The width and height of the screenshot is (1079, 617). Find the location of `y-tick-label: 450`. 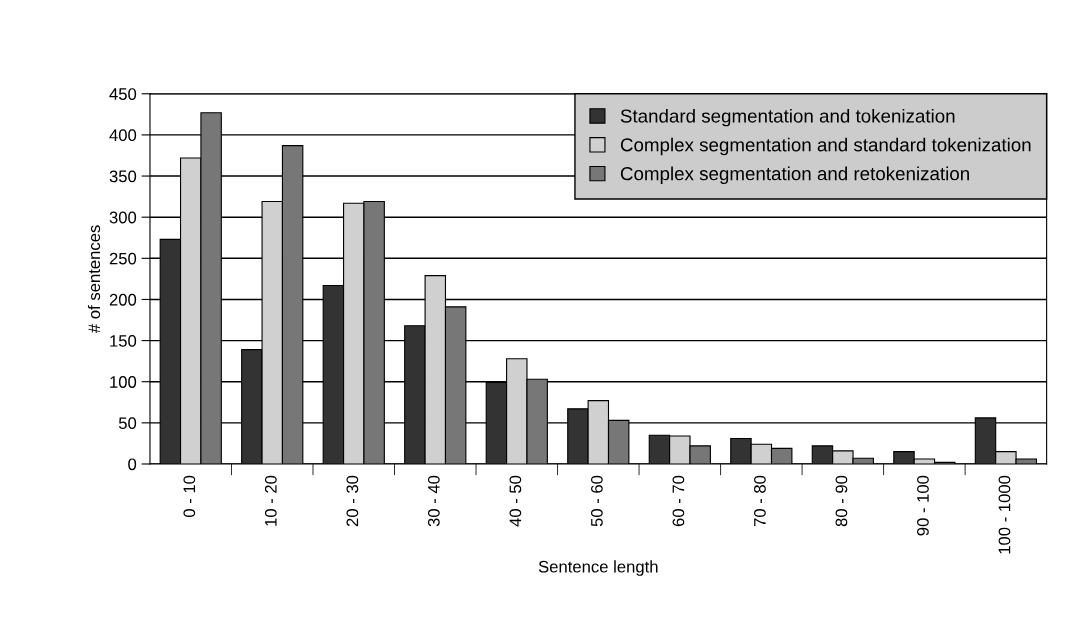

y-tick-label: 450 is located at coordinates (123, 94).